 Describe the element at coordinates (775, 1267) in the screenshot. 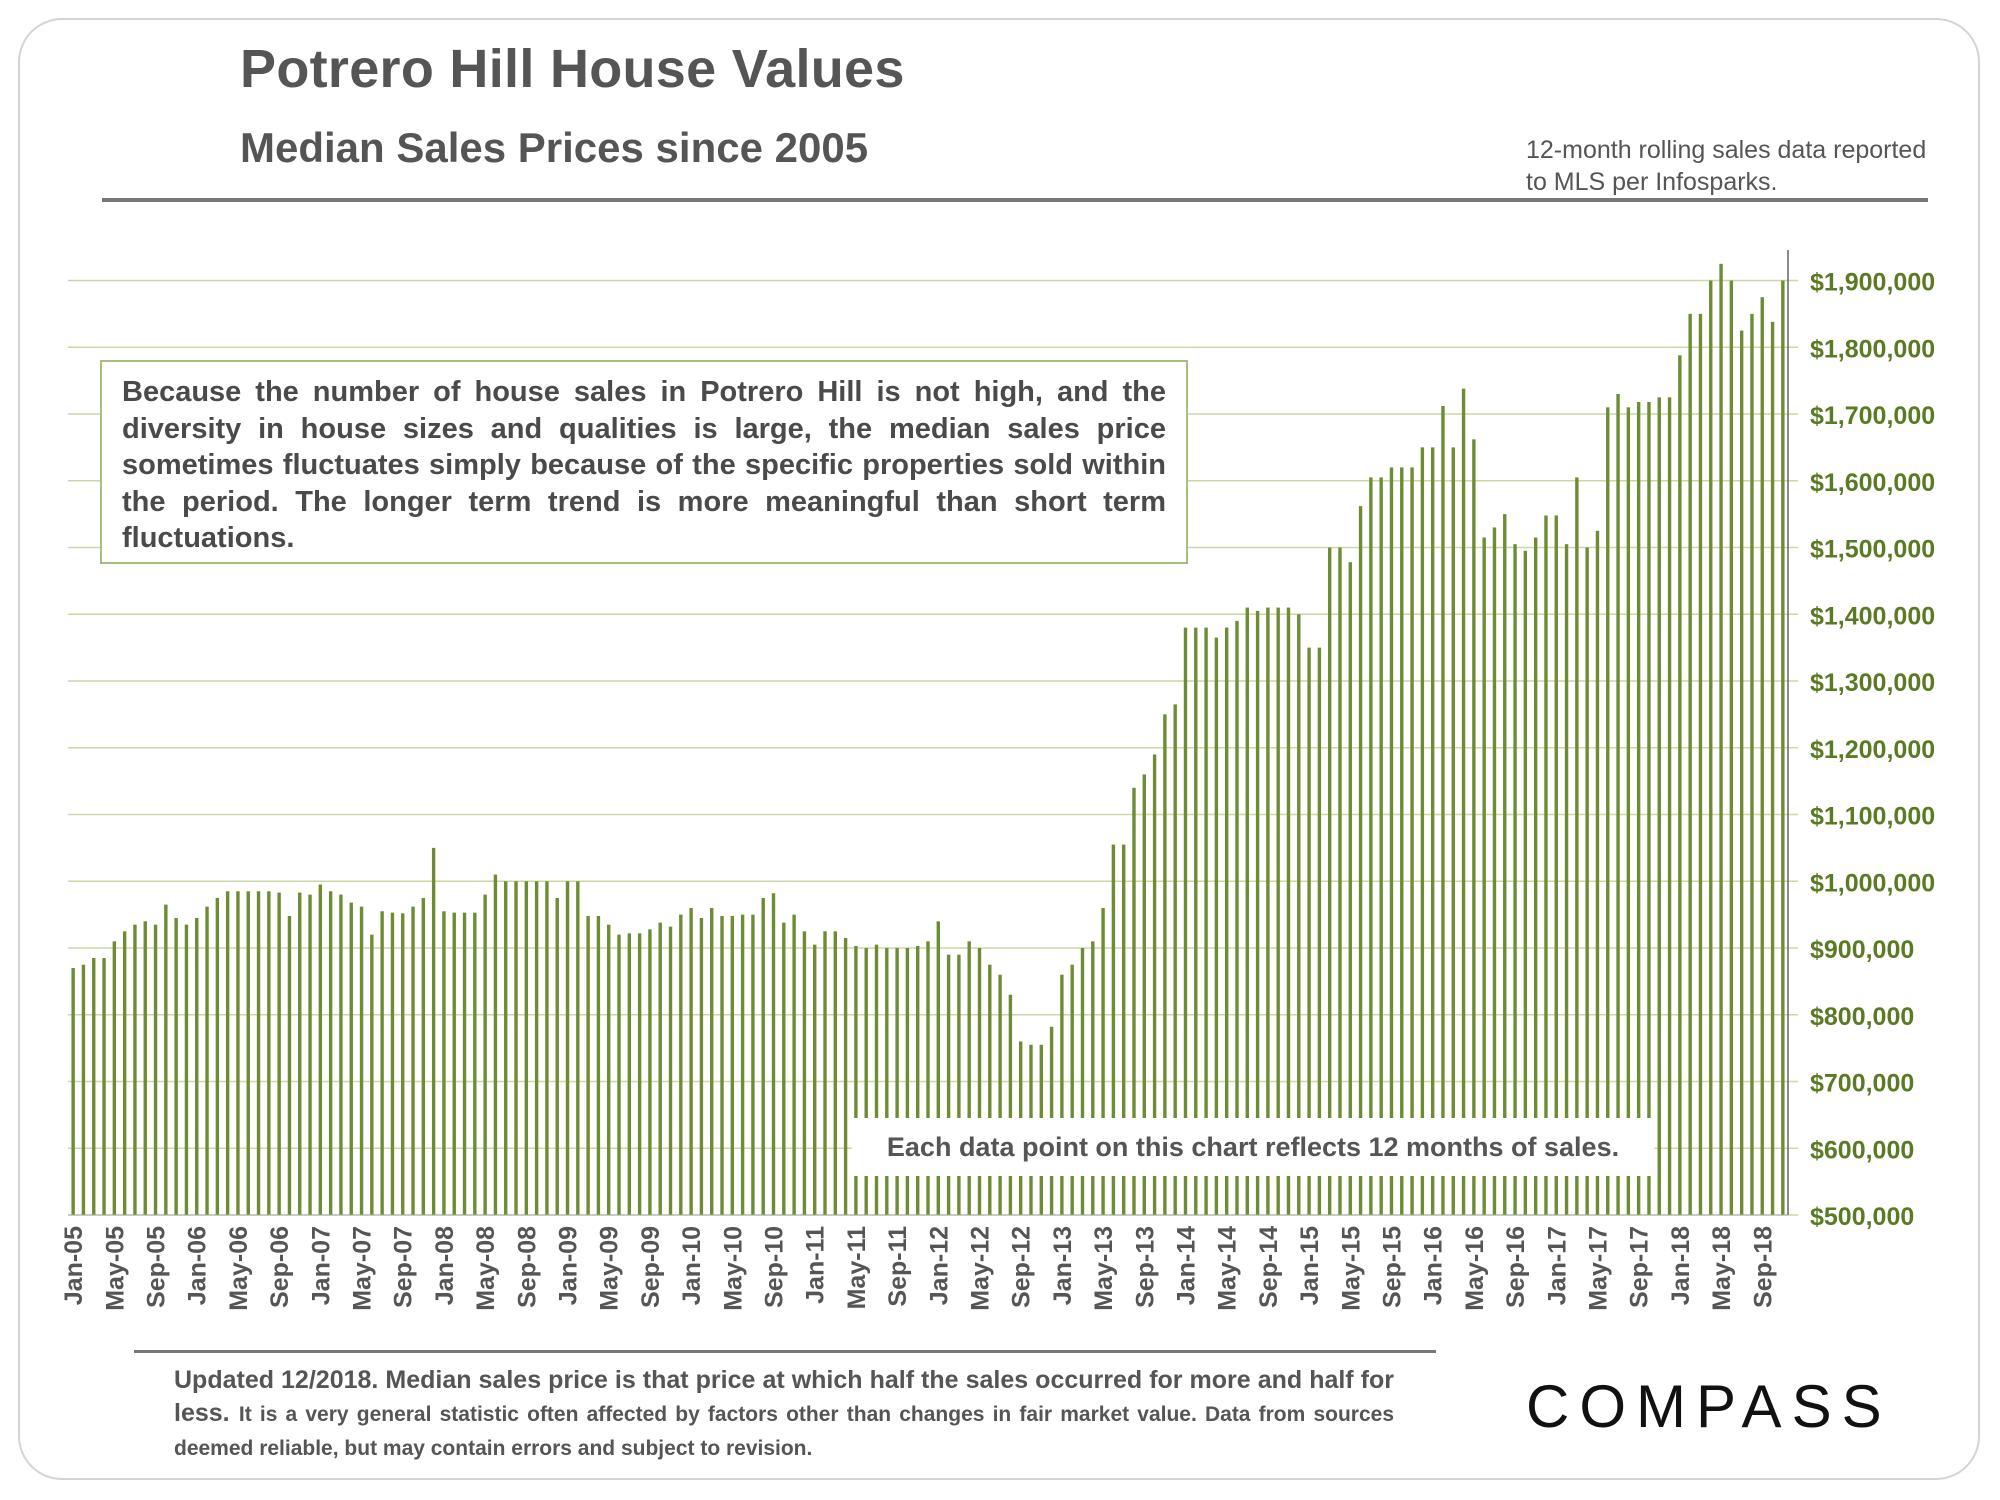

I see `x-tick-label: Sep-10` at that location.